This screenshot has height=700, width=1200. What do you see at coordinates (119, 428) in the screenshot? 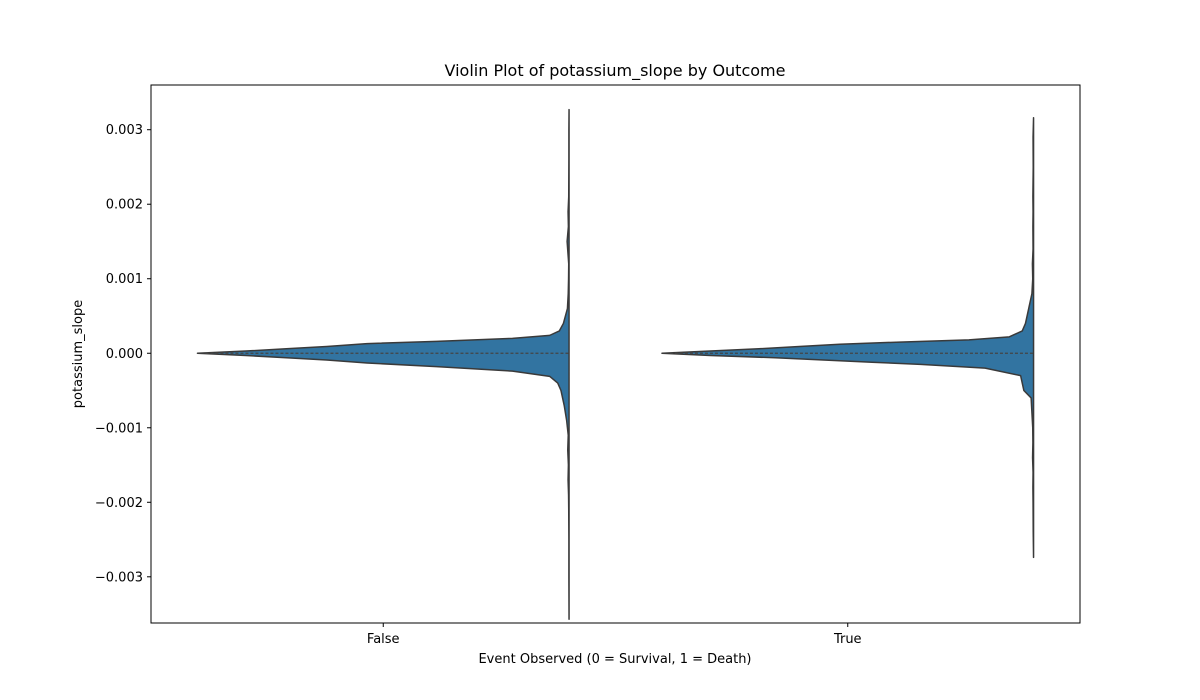
I see `y-tick-label: −0.001` at bounding box center [119, 428].